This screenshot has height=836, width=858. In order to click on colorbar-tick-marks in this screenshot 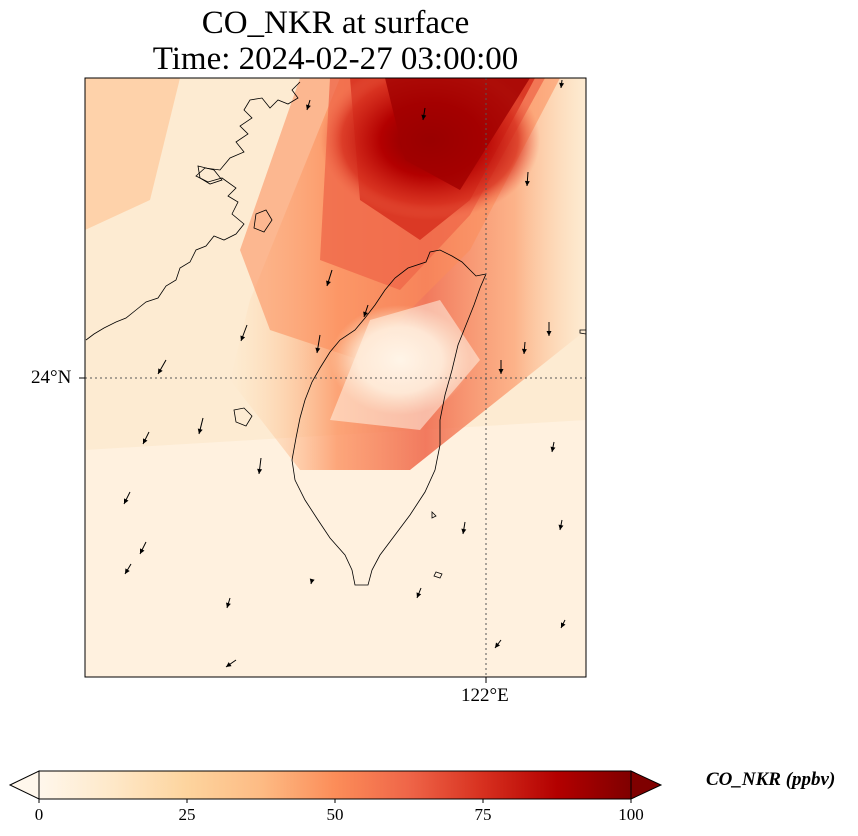, I will do `click(335, 801)`.